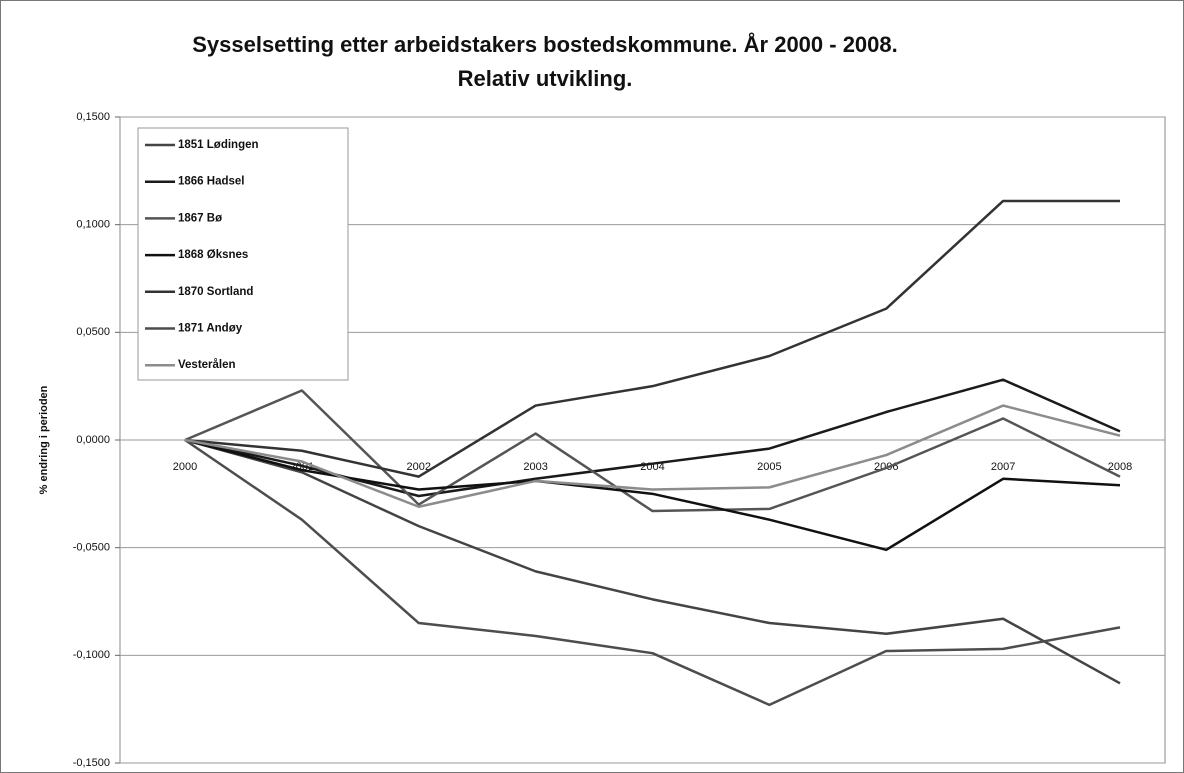  Describe the element at coordinates (185, 467) in the screenshot. I see `x-tick-label: 2000` at that location.